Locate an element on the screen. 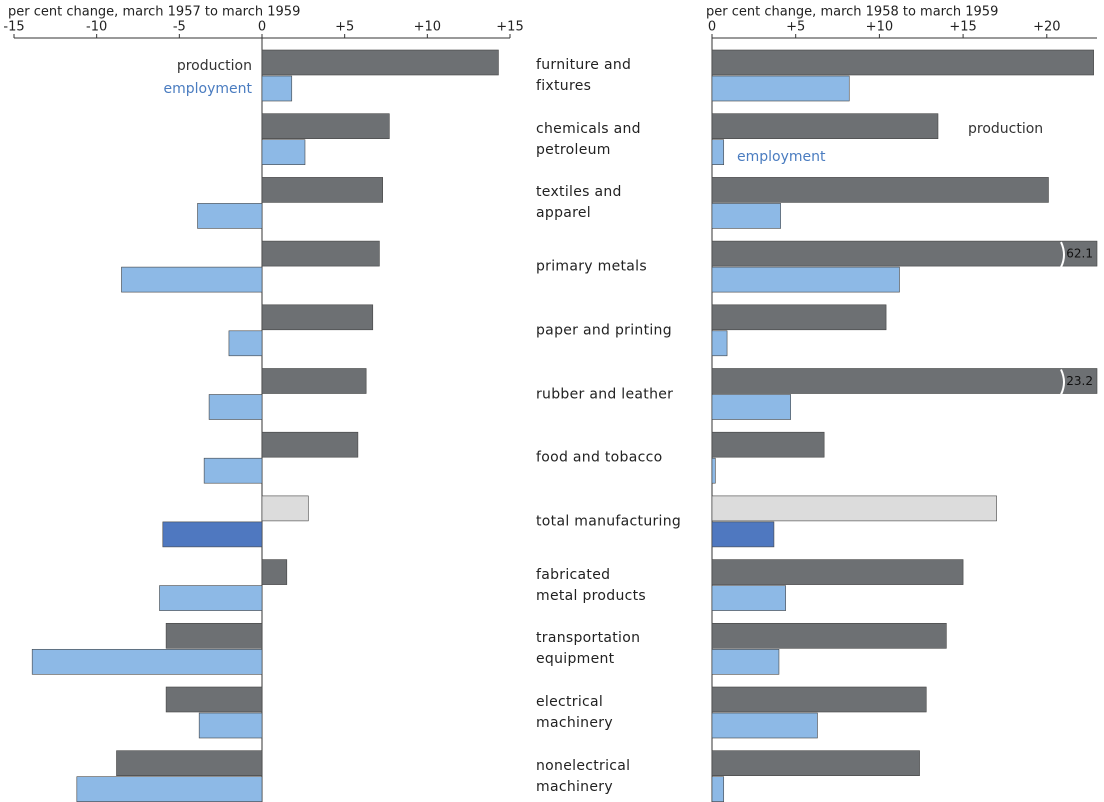  category-label: nonelectrical machinery is located at coordinates (583, 776).